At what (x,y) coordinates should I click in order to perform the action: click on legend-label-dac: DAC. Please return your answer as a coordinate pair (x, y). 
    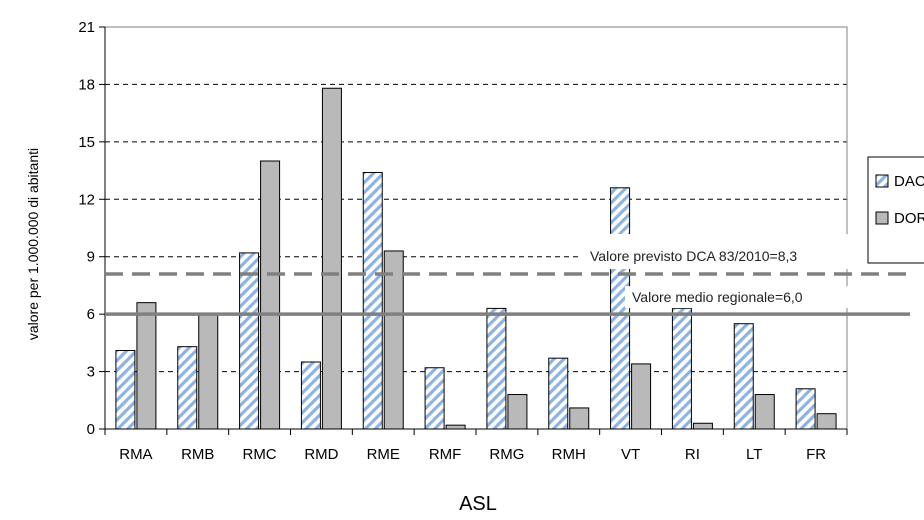
    Looking at the image, I should click on (909, 181).